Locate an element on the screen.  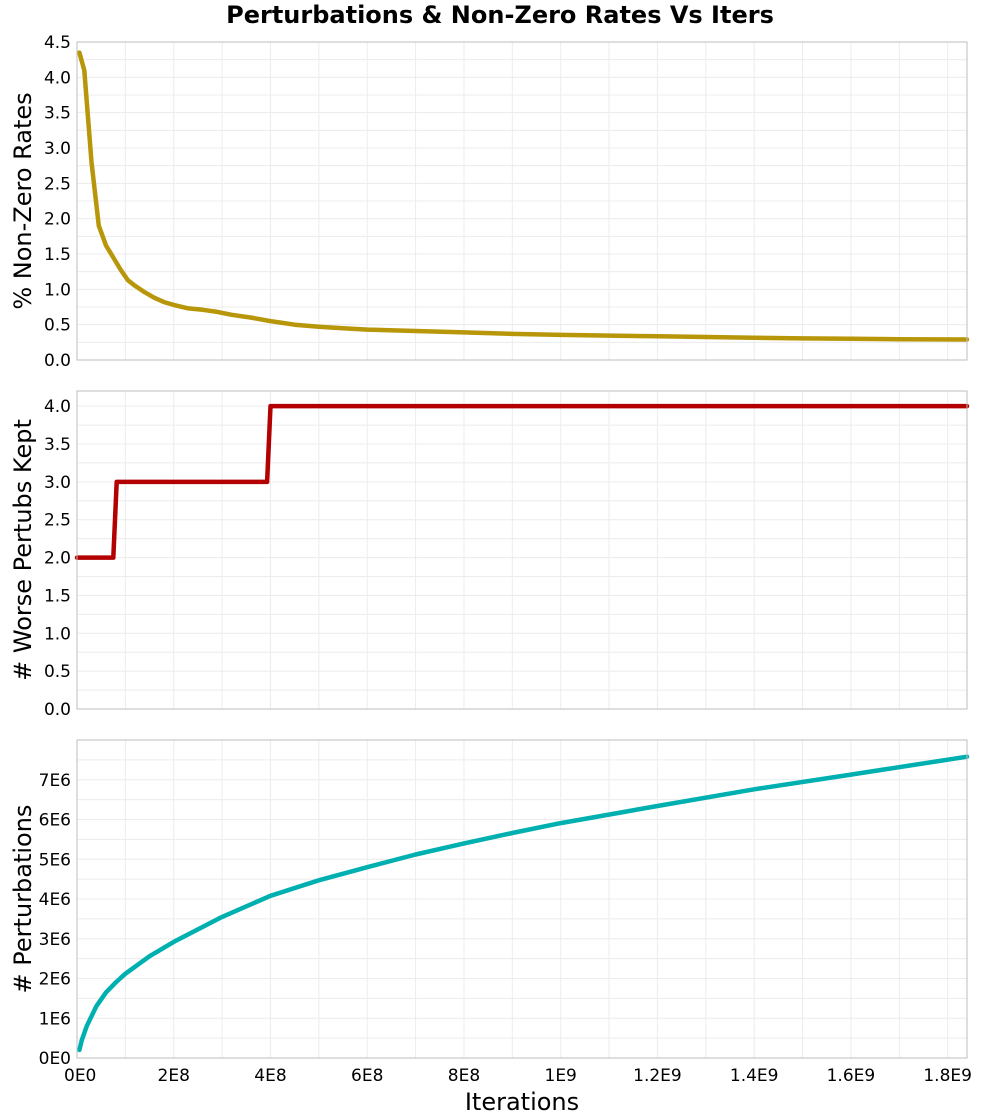
x-tick-label: 1.8E9 is located at coordinates (947, 1076).